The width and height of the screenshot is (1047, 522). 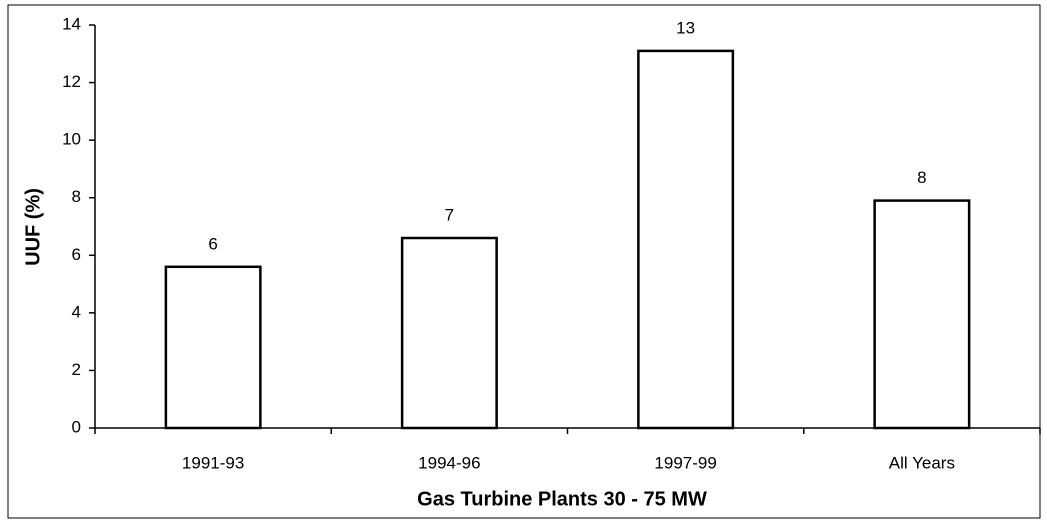 I want to click on data-label: 7, so click(x=449, y=214).